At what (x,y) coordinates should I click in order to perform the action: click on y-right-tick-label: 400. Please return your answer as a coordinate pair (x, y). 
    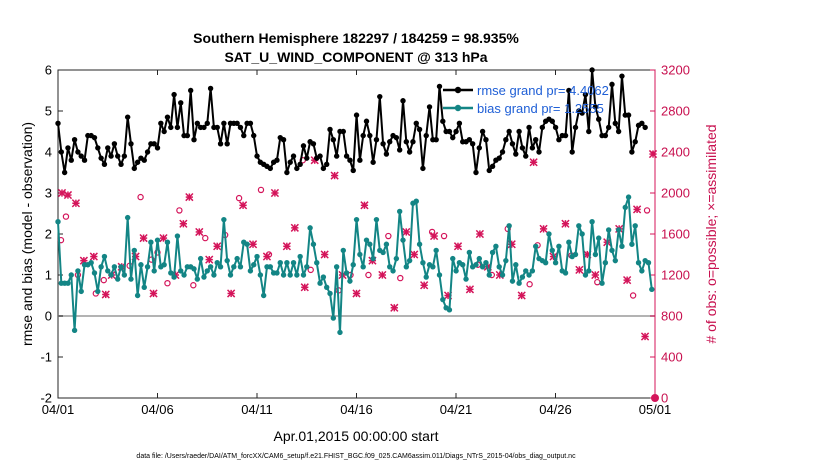
    Looking at the image, I should click on (672, 357).